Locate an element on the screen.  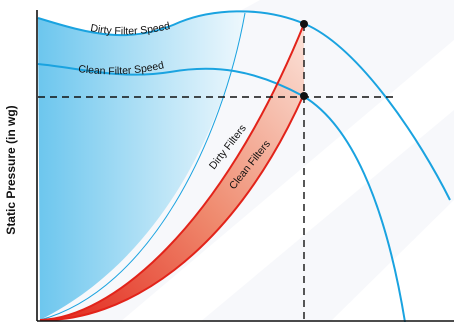
clean-operating-point is located at coordinates (304, 96).